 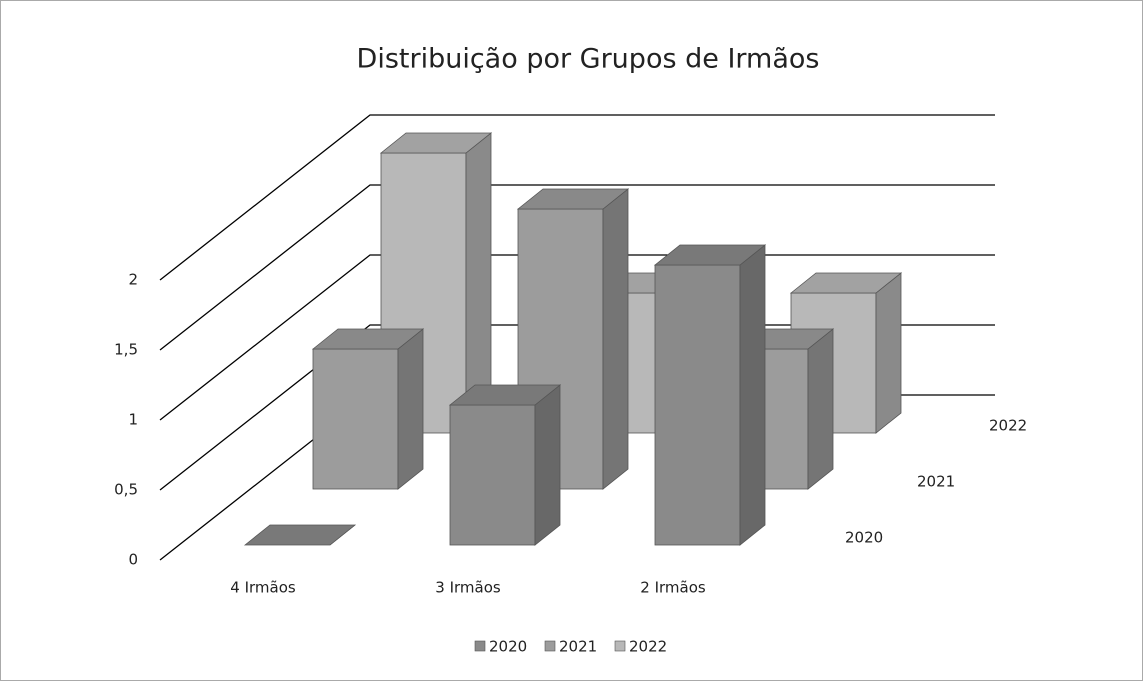 I want to click on y-tick-label: 0, so click(x=133, y=560).